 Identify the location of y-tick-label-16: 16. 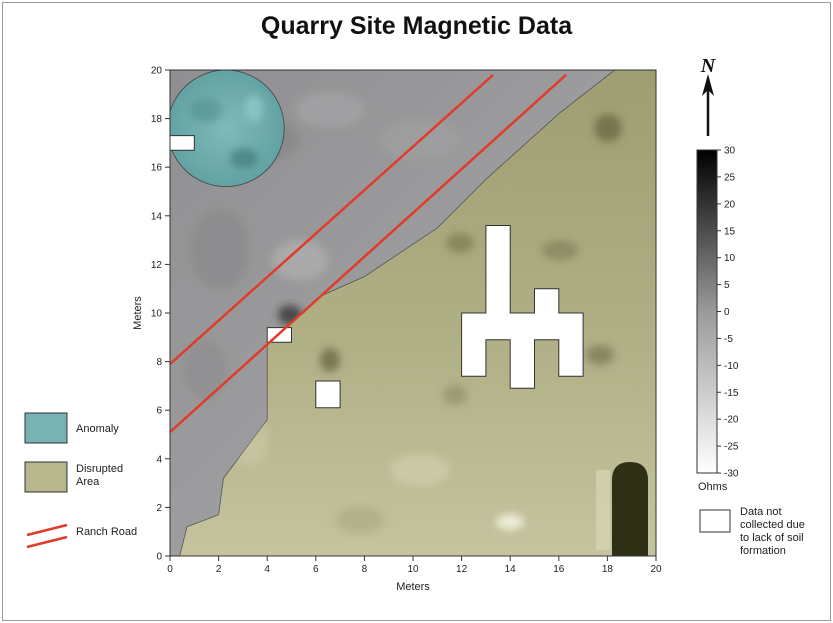
(157, 168).